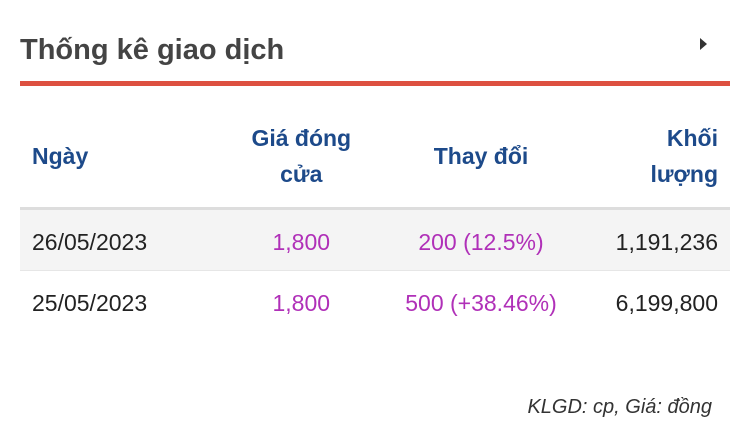  What do you see at coordinates (666, 303) in the screenshot?
I see `volume: 6,199,800` at bounding box center [666, 303].